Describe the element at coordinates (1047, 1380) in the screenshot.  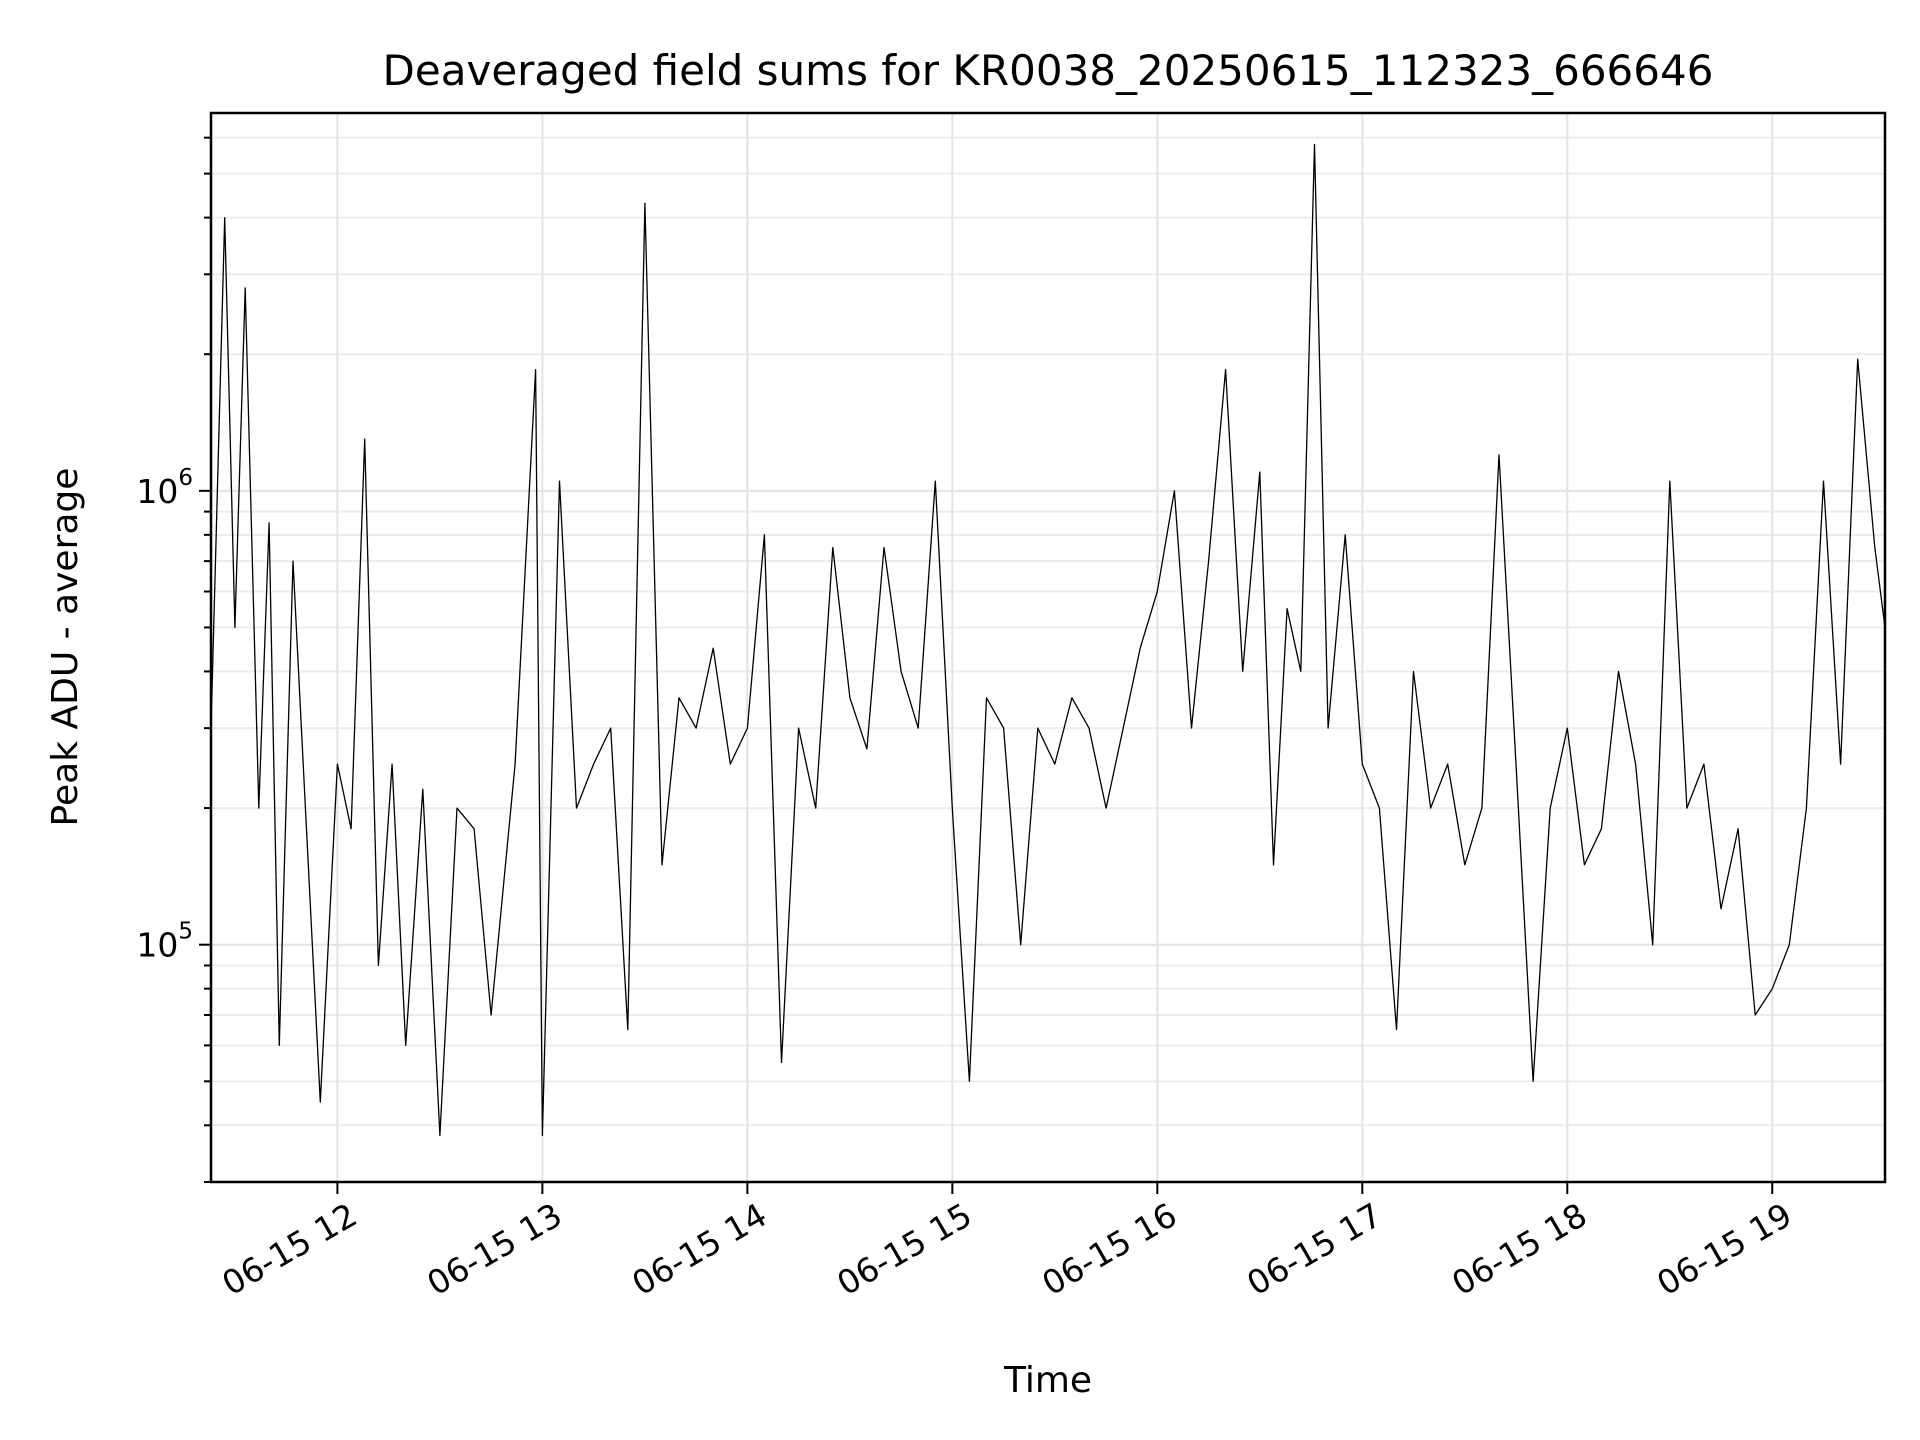
I see `x-axis-label: Time` at that location.